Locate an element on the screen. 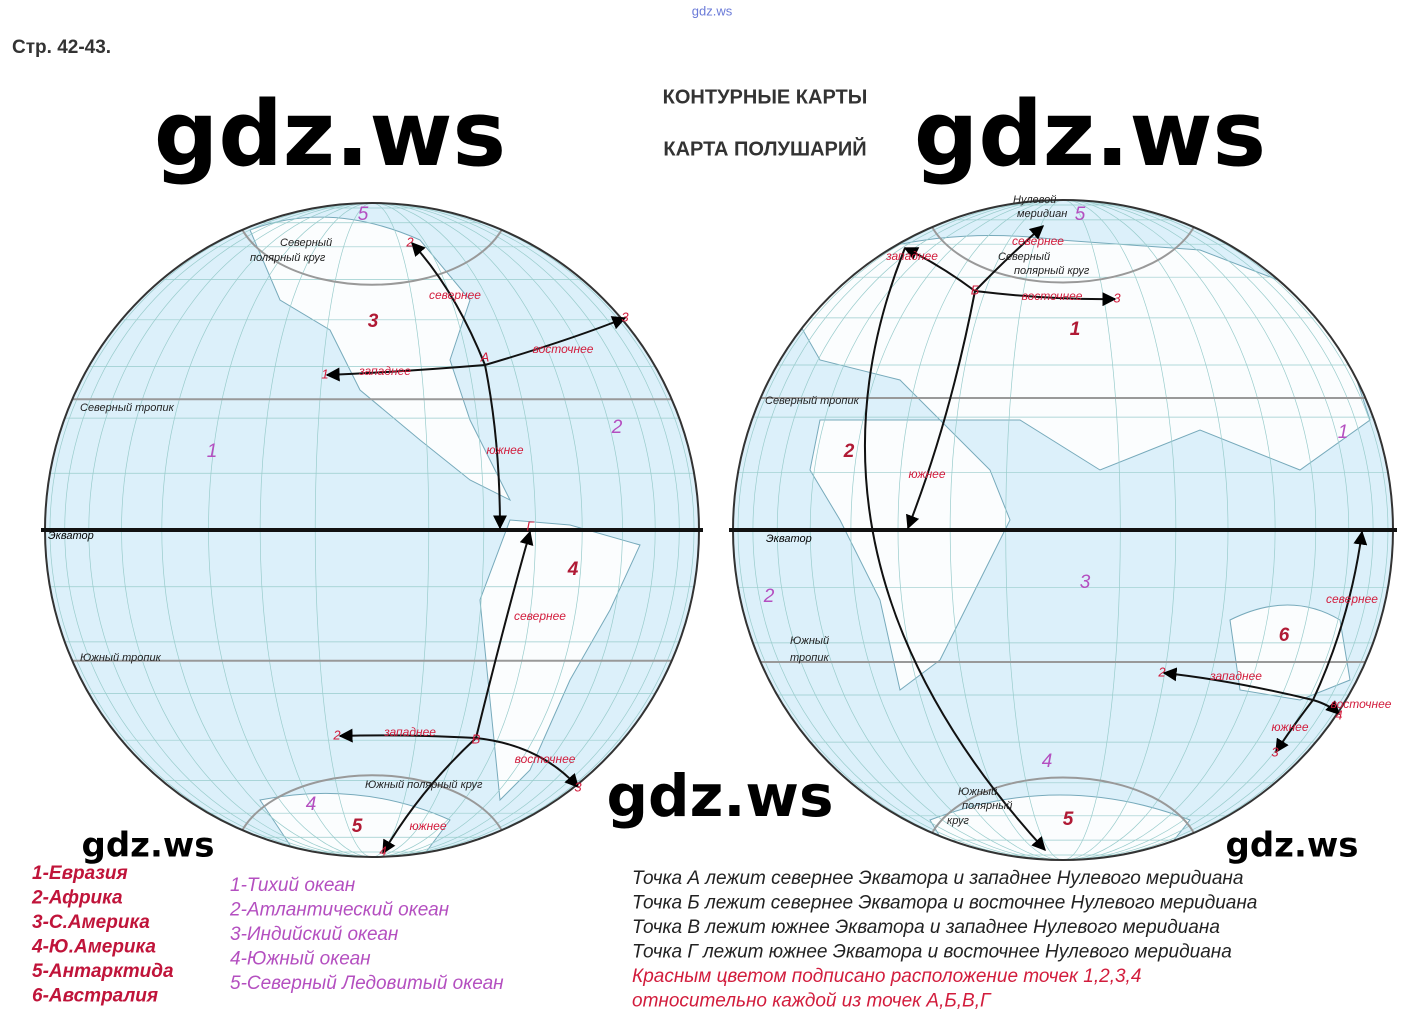  statement: относительно каждой из точек А,Б,В,Г is located at coordinates (812, 1001).